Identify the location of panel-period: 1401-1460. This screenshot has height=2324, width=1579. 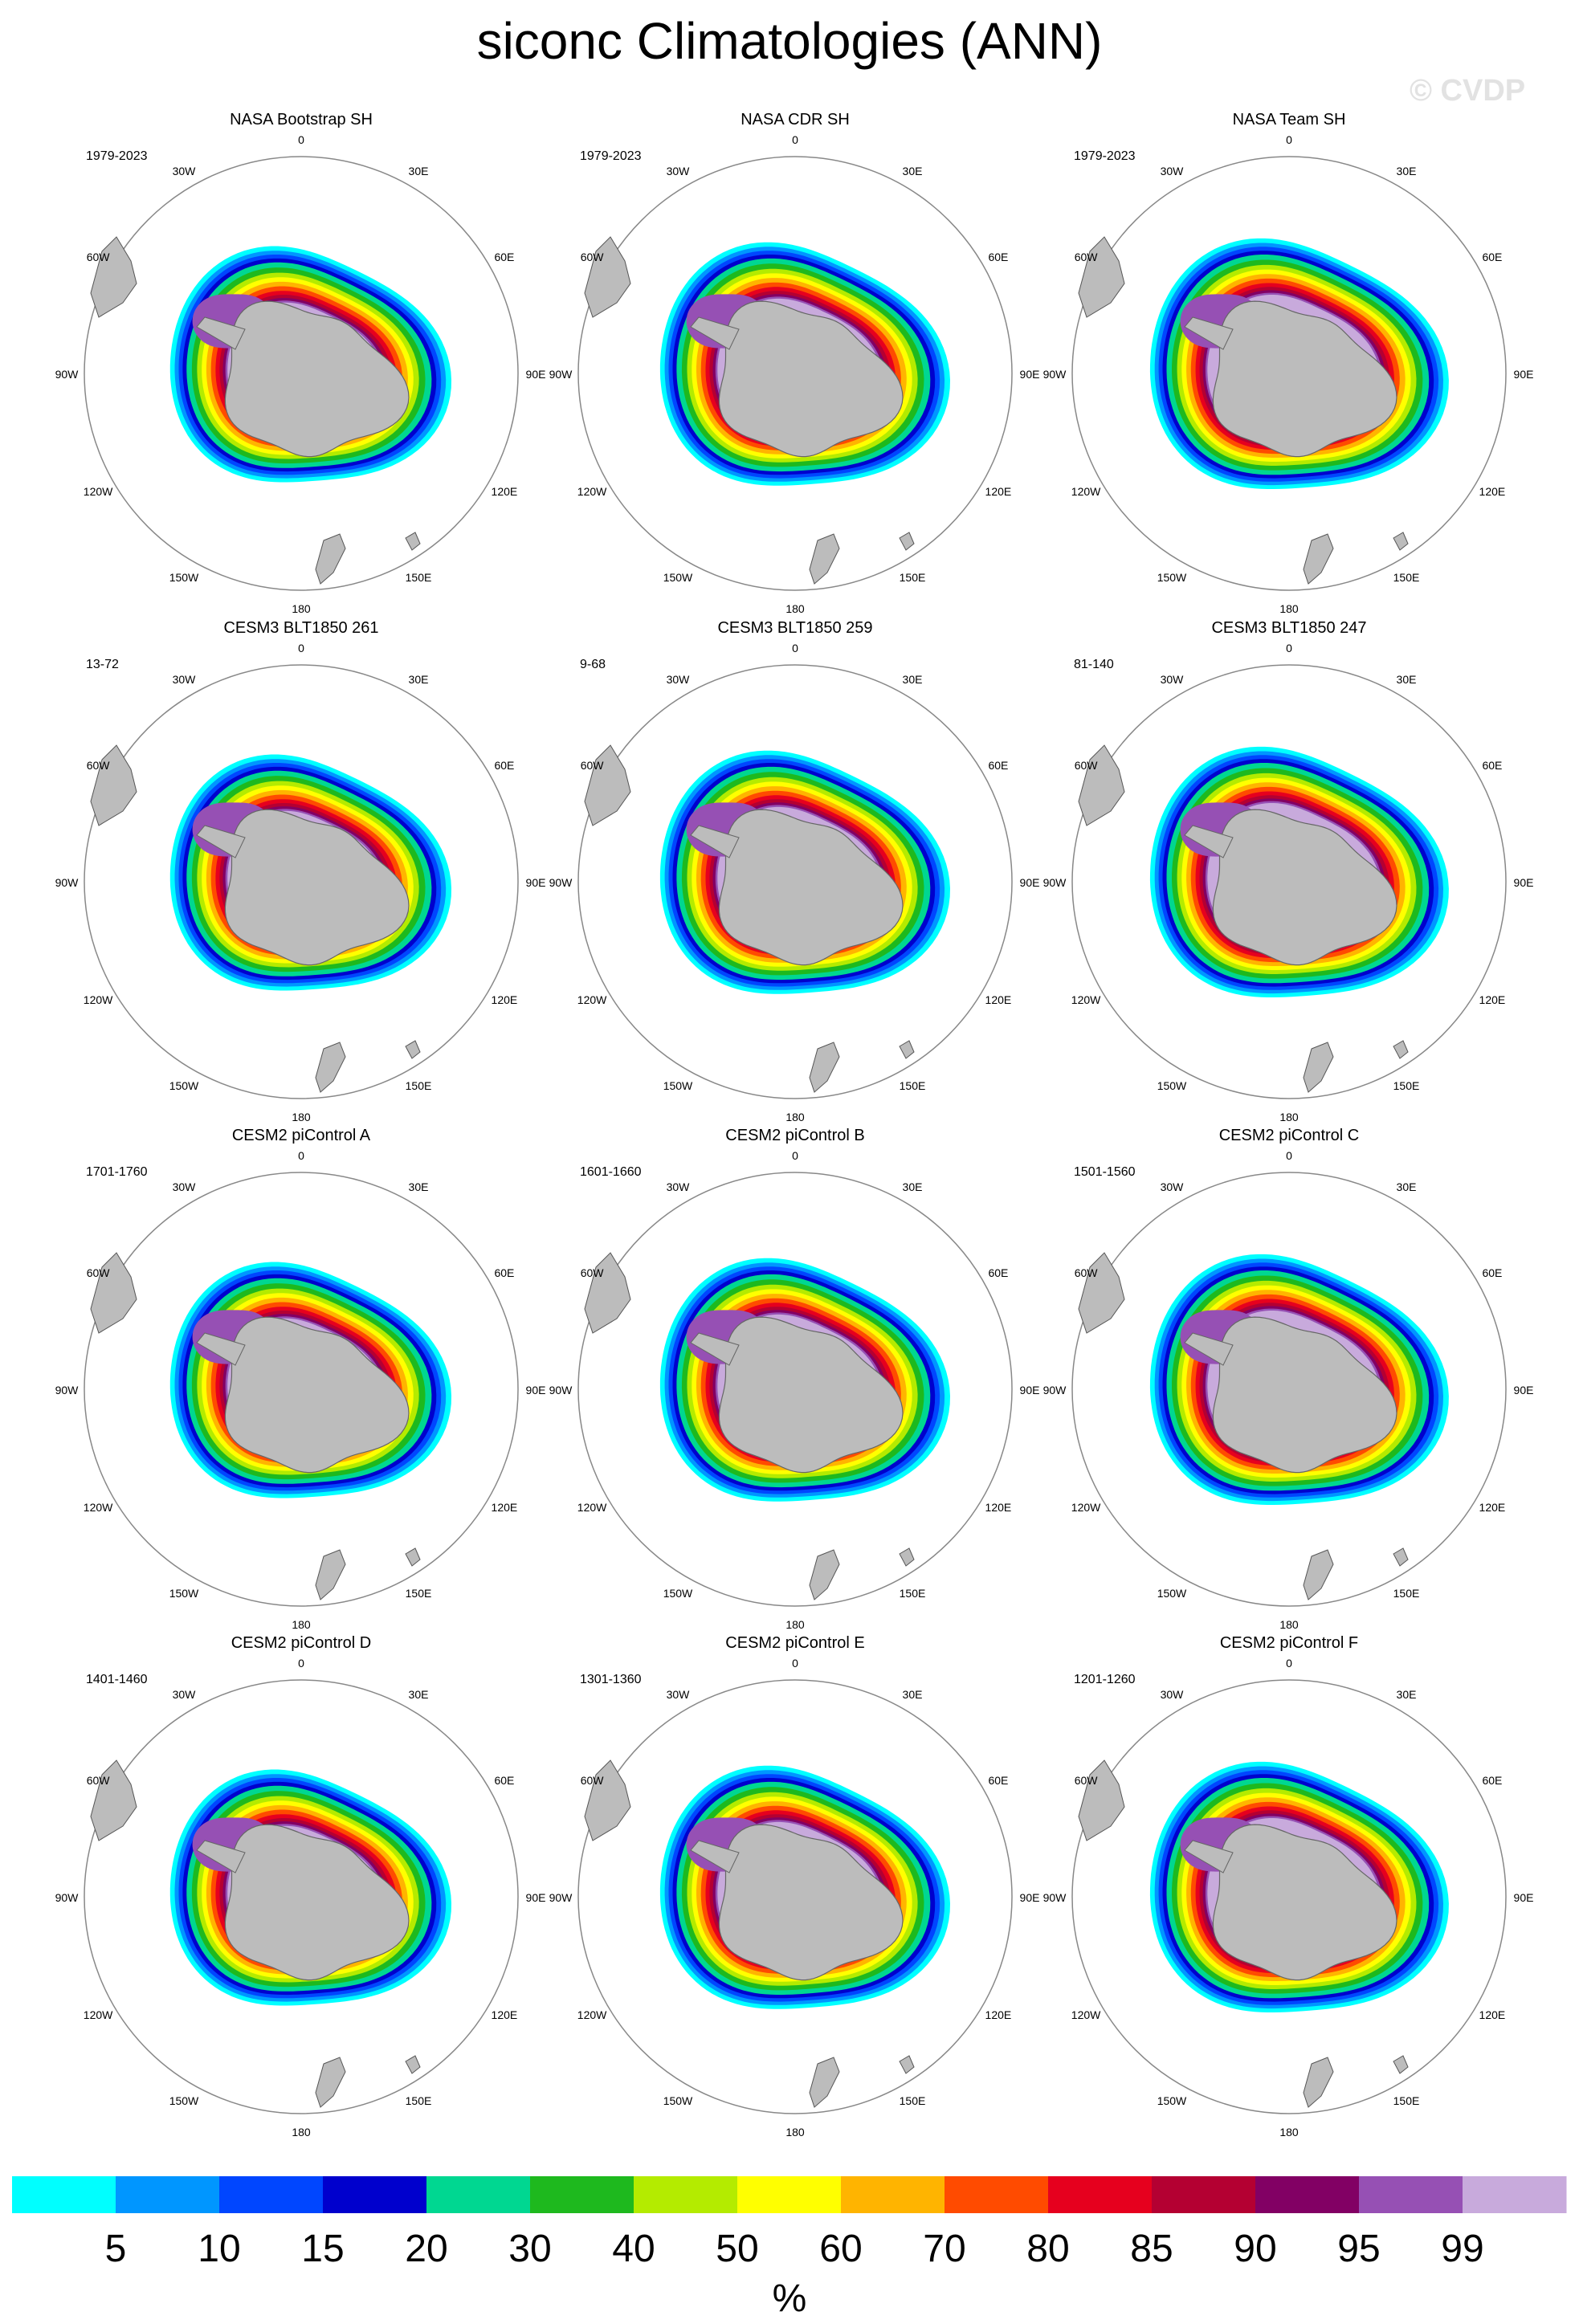
(117, 1679).